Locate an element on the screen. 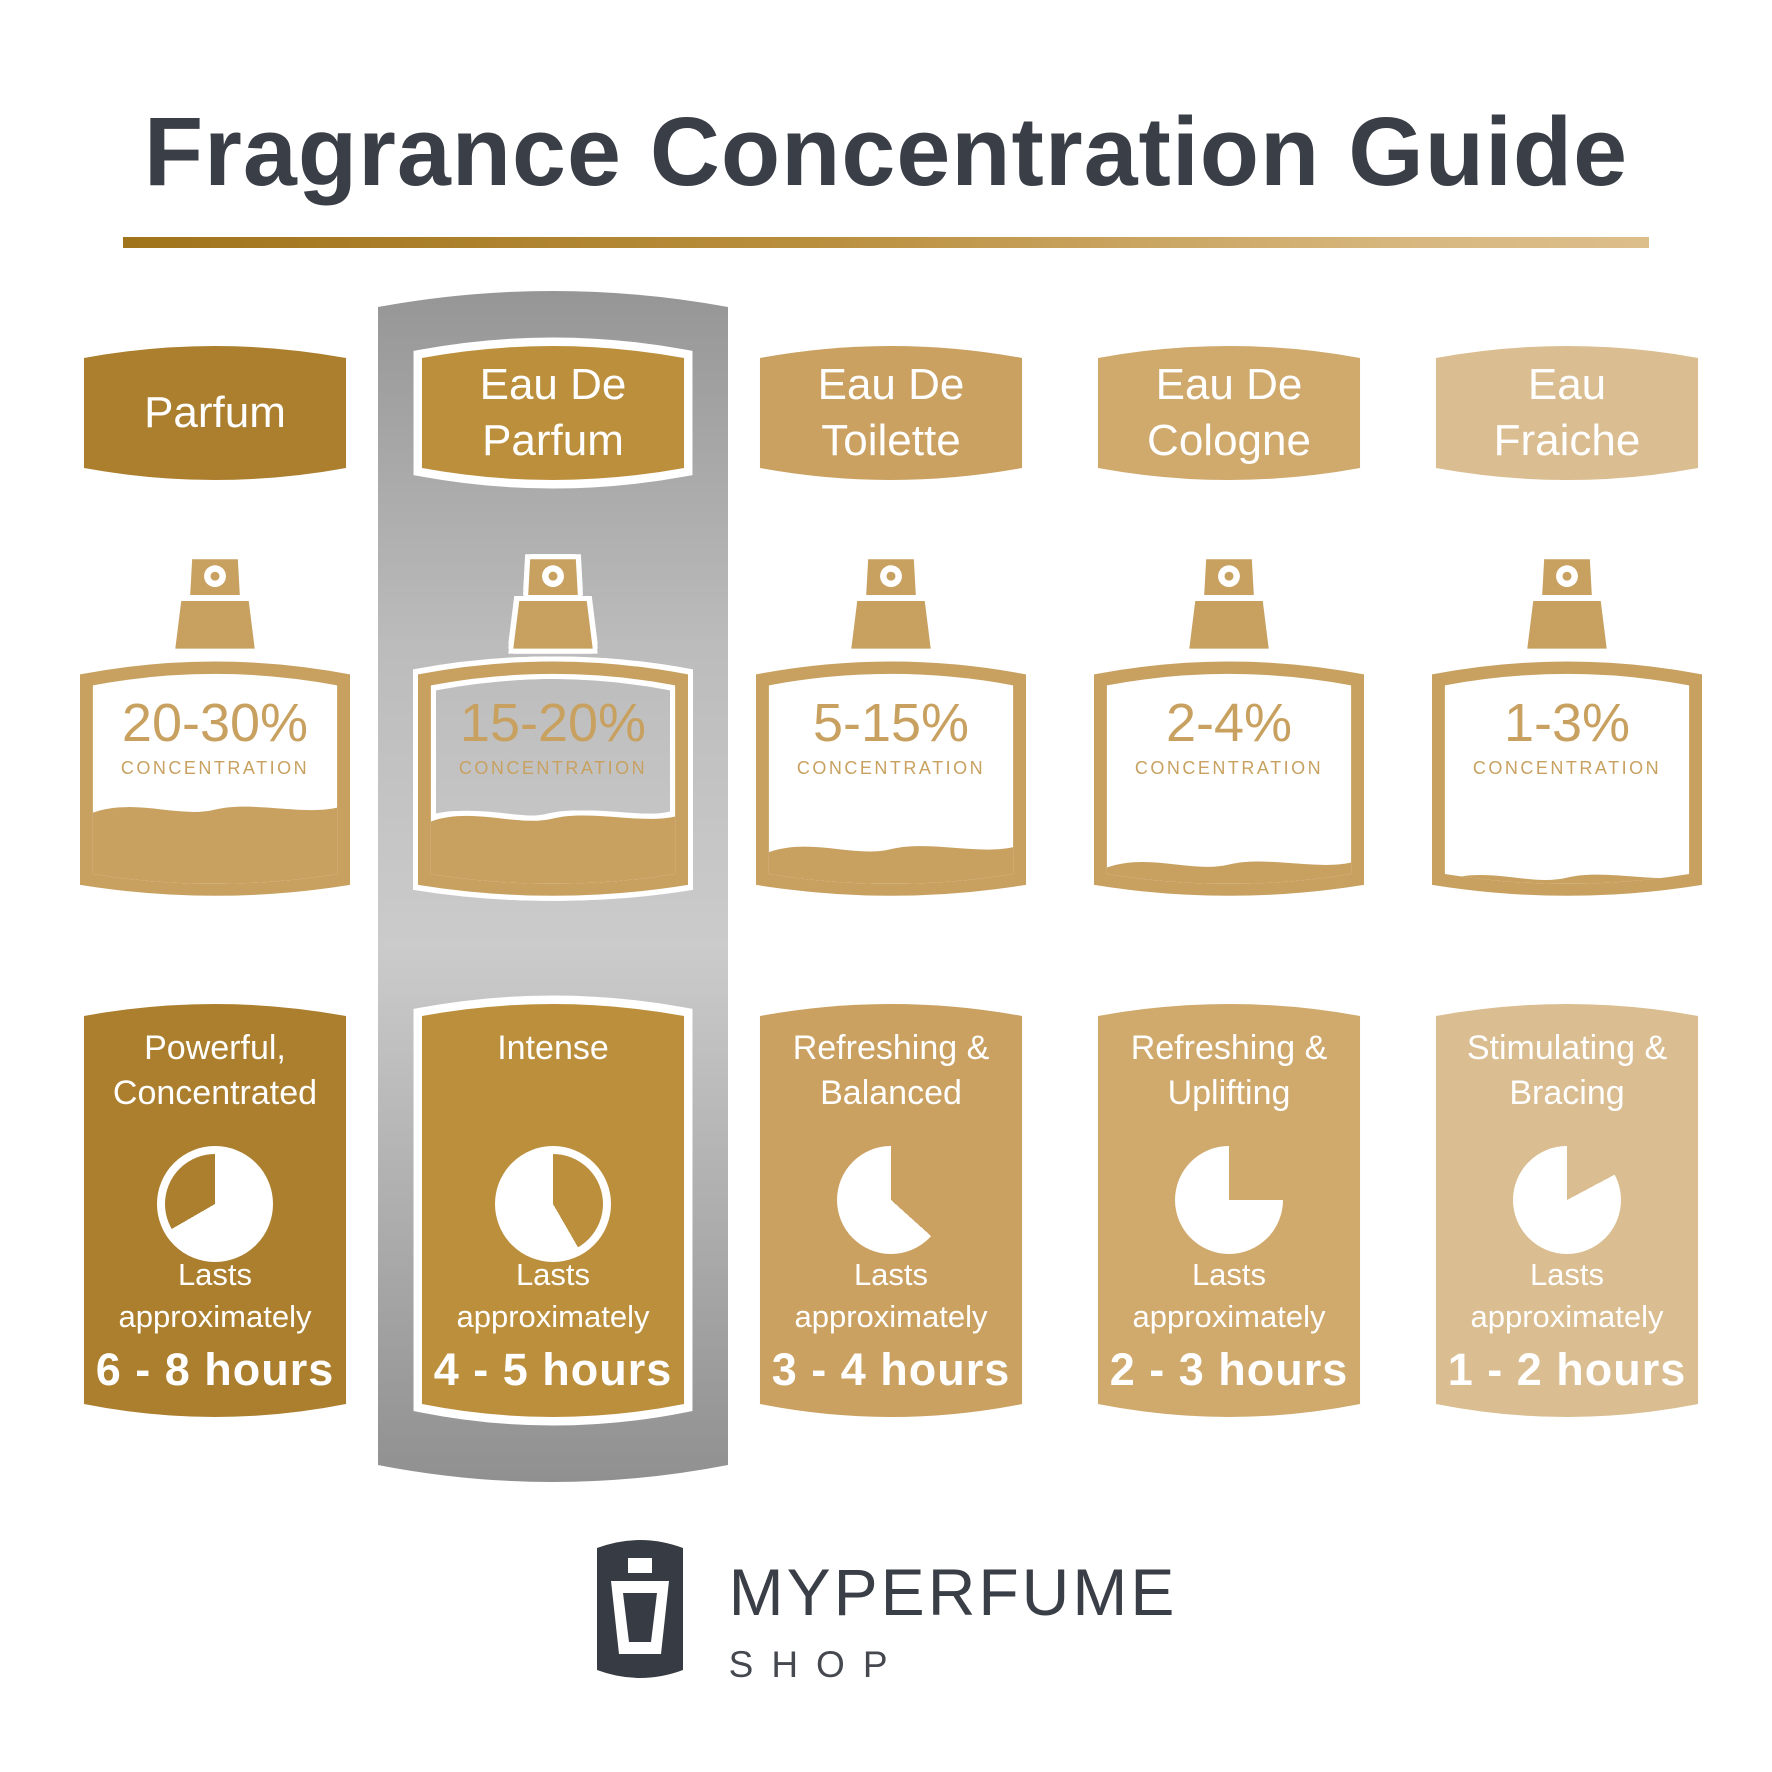  badge-label: Eau Fraiche is located at coordinates (1567, 412).